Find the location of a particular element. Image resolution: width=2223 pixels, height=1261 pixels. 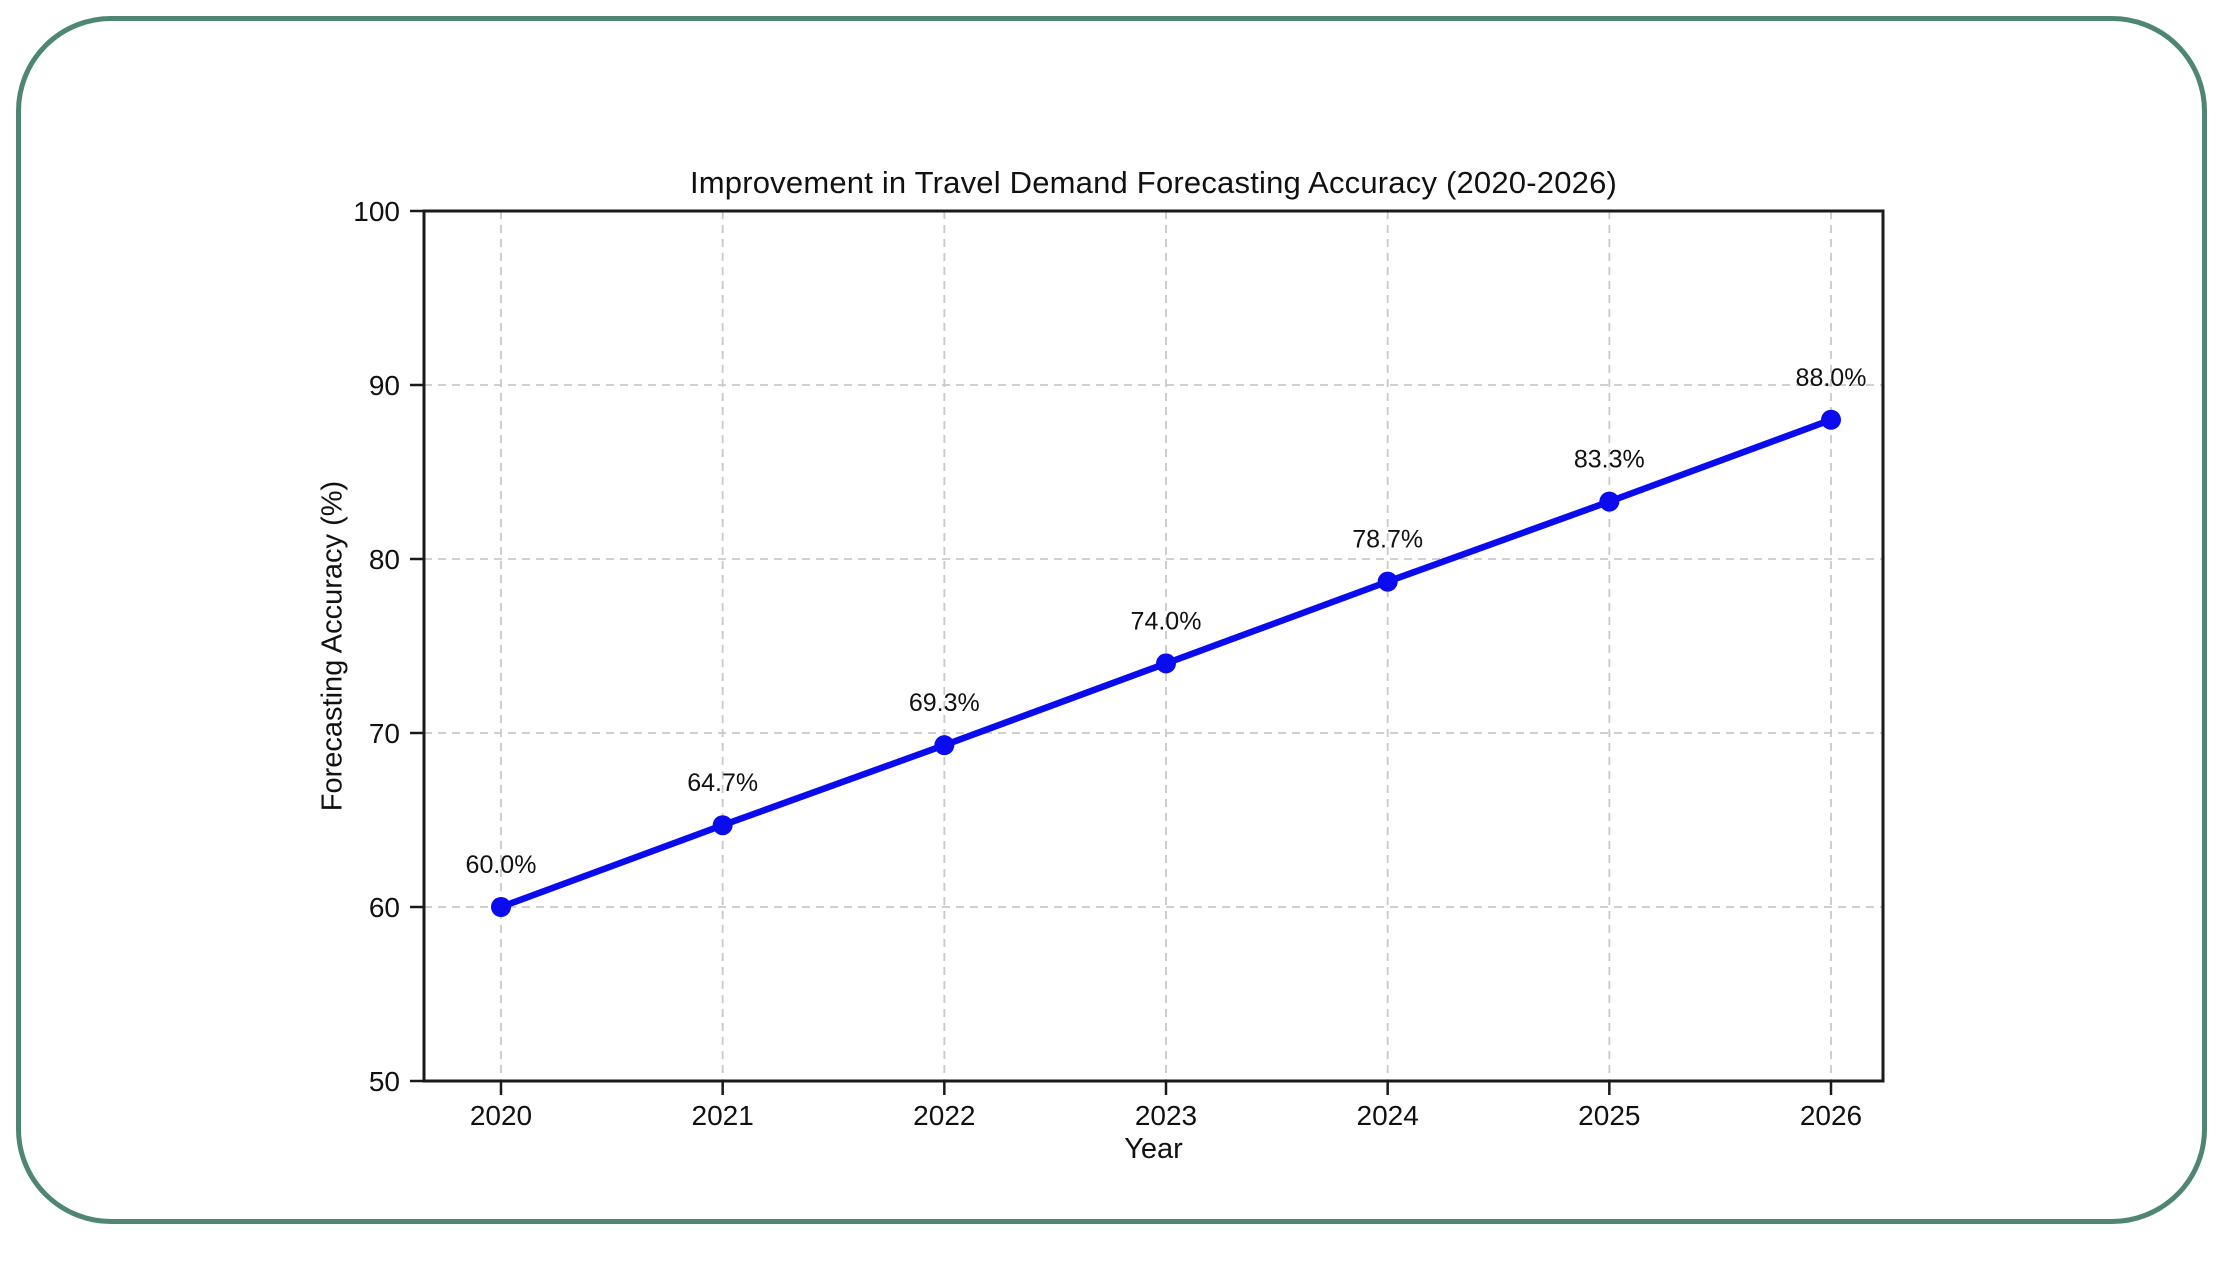

x-tick-label: 2025 is located at coordinates (1609, 1115).